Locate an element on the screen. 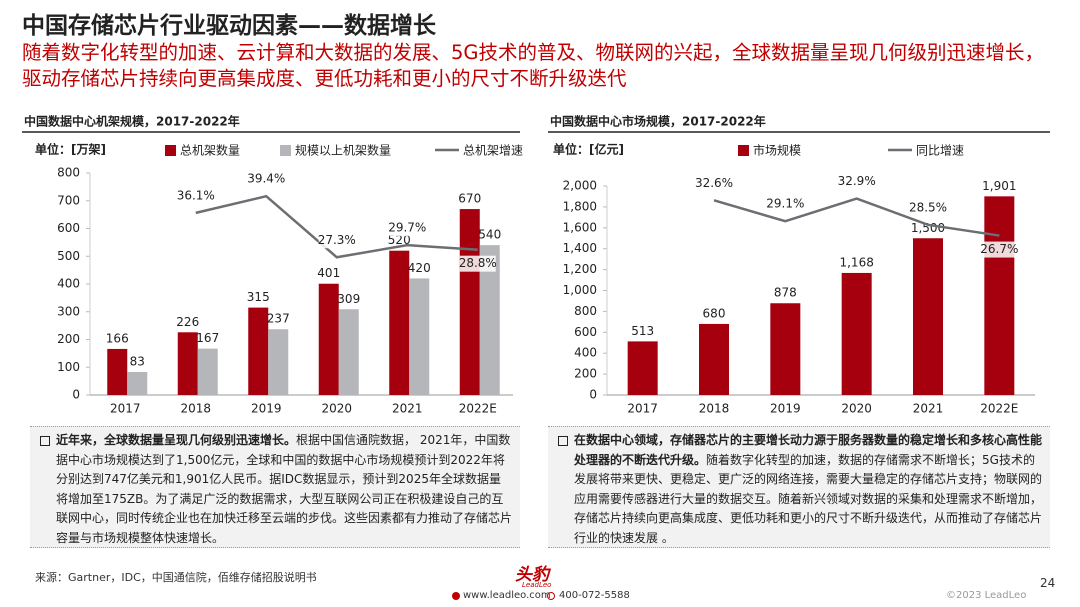 Image resolution: width=1080 pixels, height=607 pixels. line-series is located at coordinates (856, 217).